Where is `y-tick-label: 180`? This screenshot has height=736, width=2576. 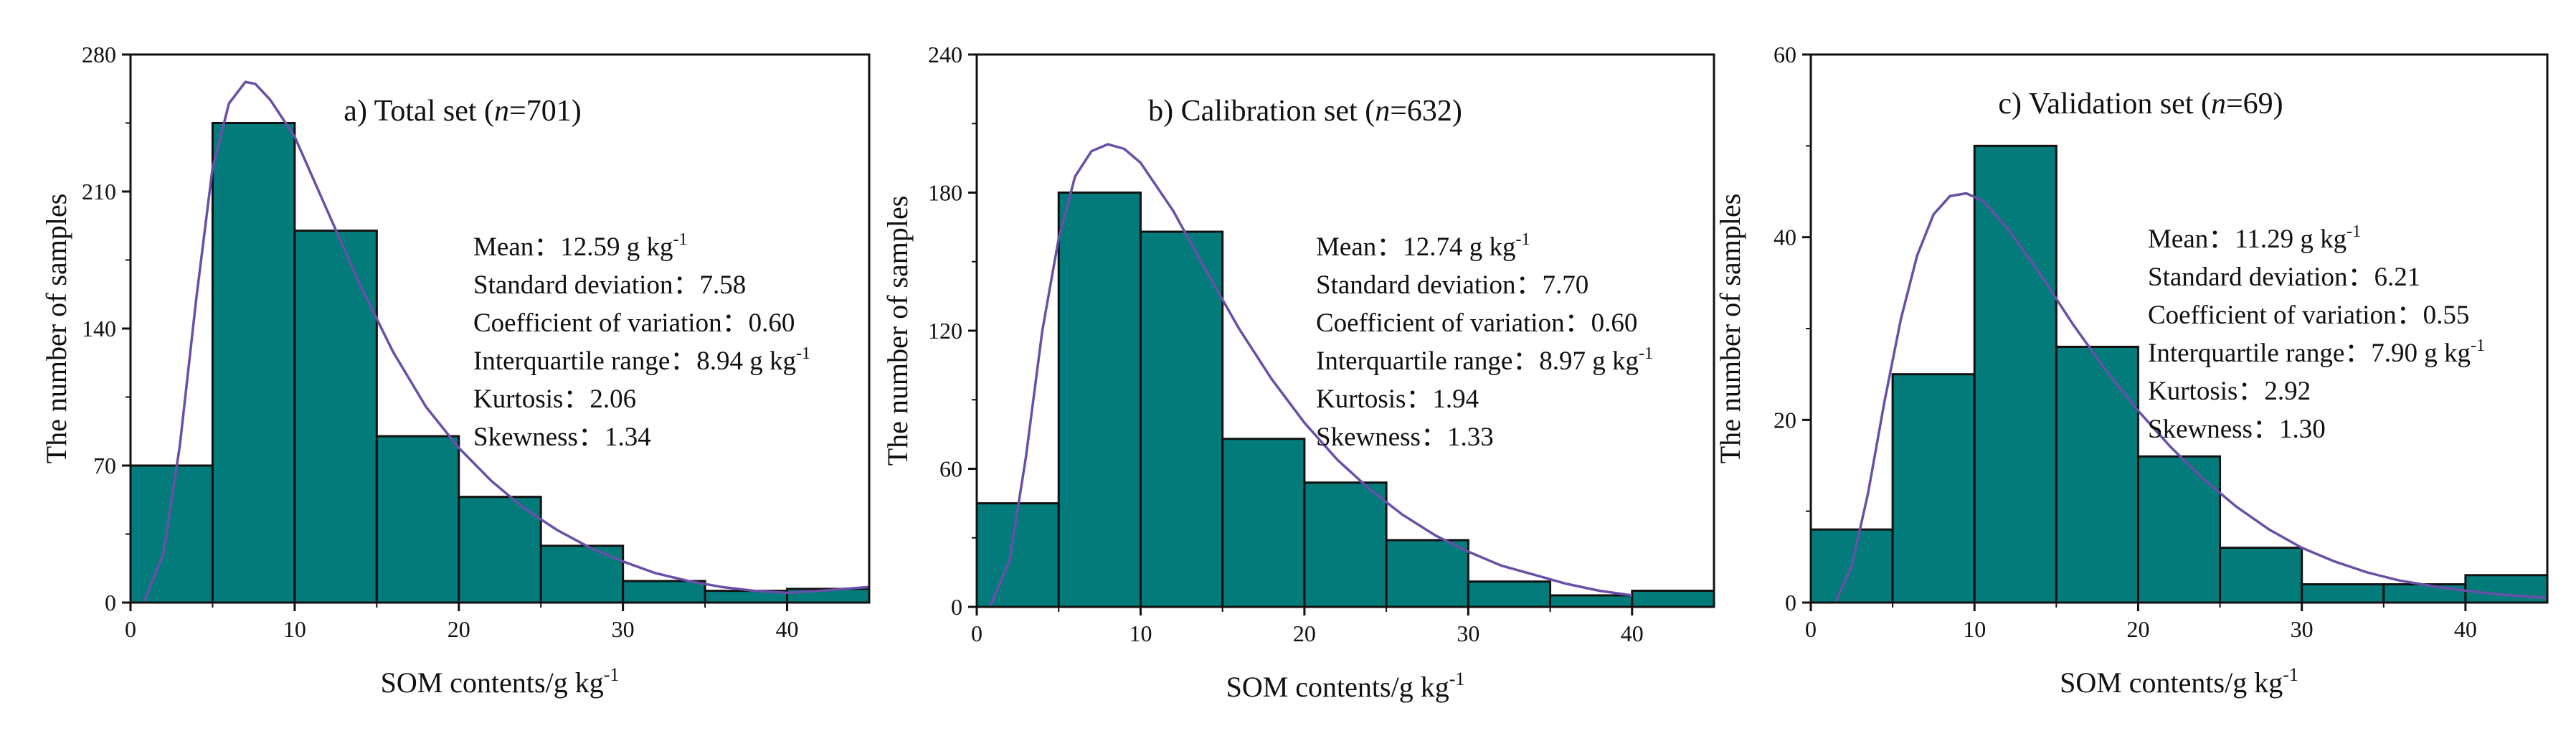
y-tick-label: 180 is located at coordinates (945, 193).